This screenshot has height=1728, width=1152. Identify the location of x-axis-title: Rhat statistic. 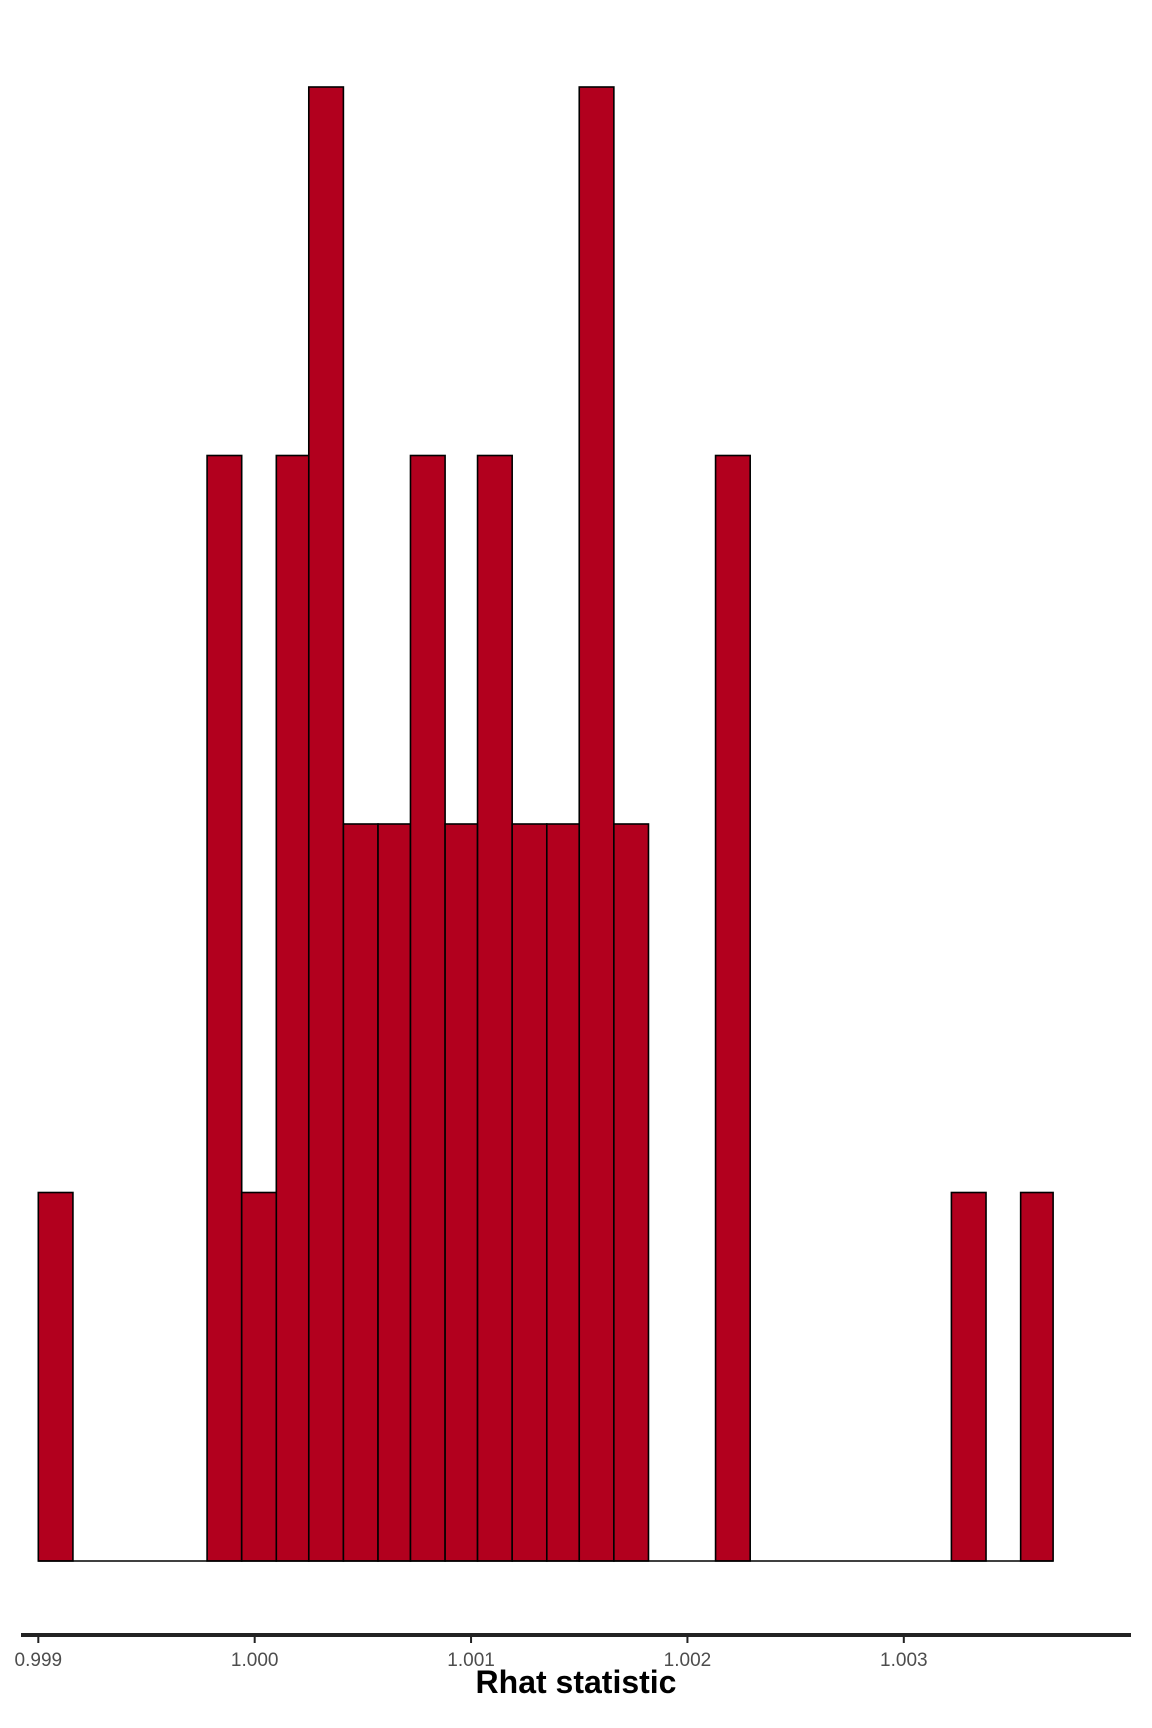
(576, 1682).